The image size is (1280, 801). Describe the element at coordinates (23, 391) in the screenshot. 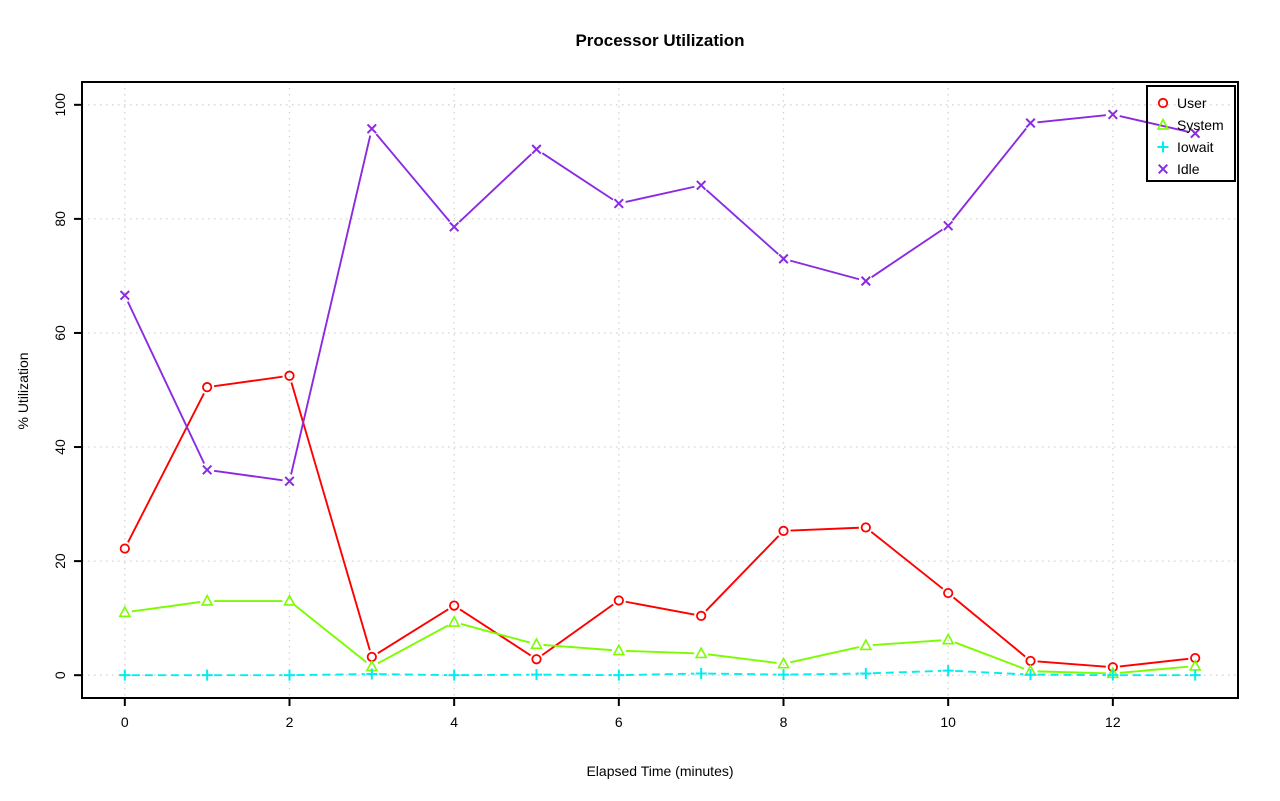

I see `y-axis-label: % Utilization` at that location.